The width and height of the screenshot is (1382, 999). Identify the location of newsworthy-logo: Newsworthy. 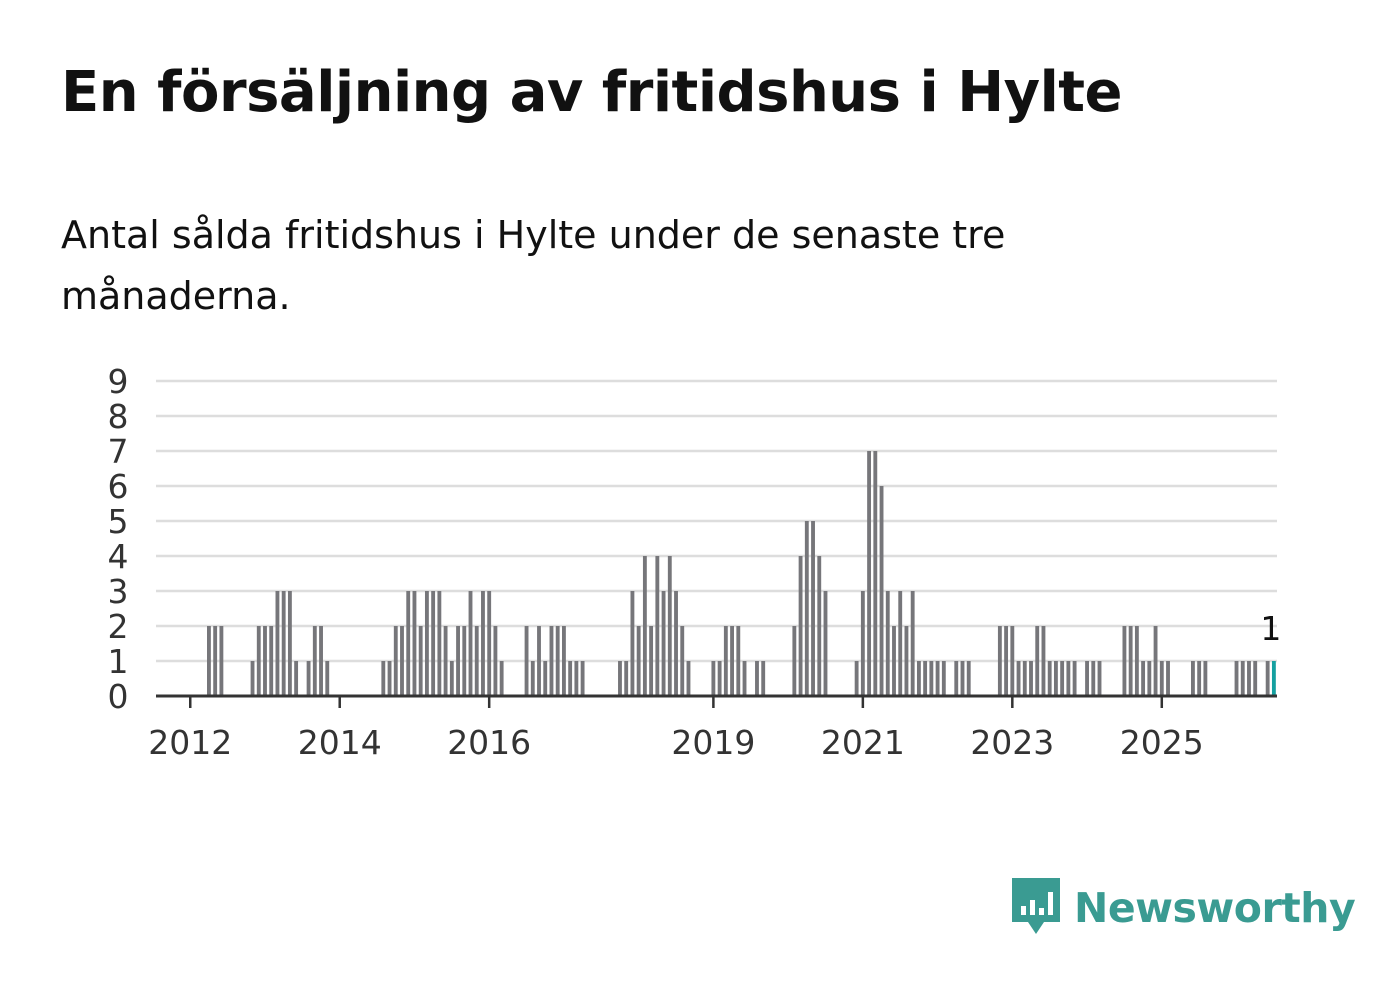
(1183, 908).